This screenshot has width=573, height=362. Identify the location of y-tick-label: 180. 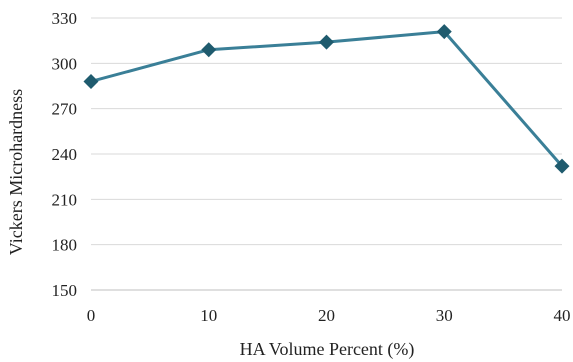
(65, 245).